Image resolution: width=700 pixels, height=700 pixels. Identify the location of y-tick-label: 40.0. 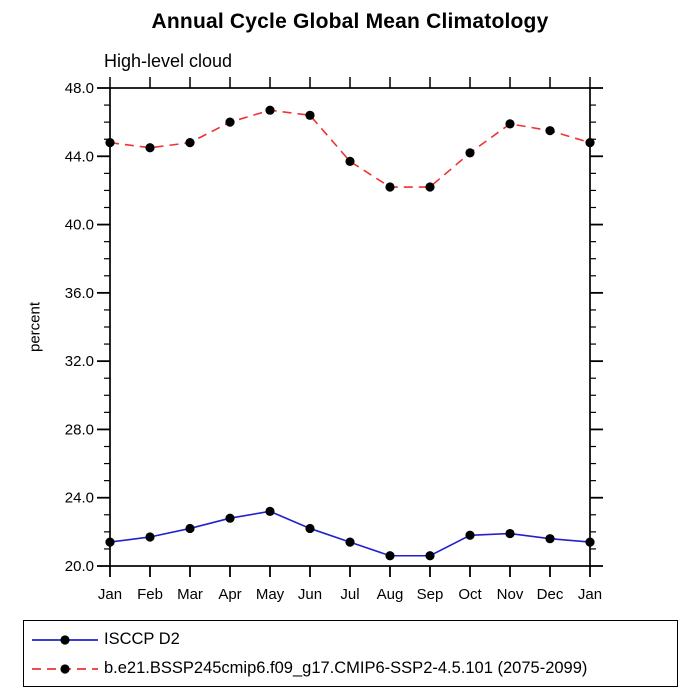
(79, 225).